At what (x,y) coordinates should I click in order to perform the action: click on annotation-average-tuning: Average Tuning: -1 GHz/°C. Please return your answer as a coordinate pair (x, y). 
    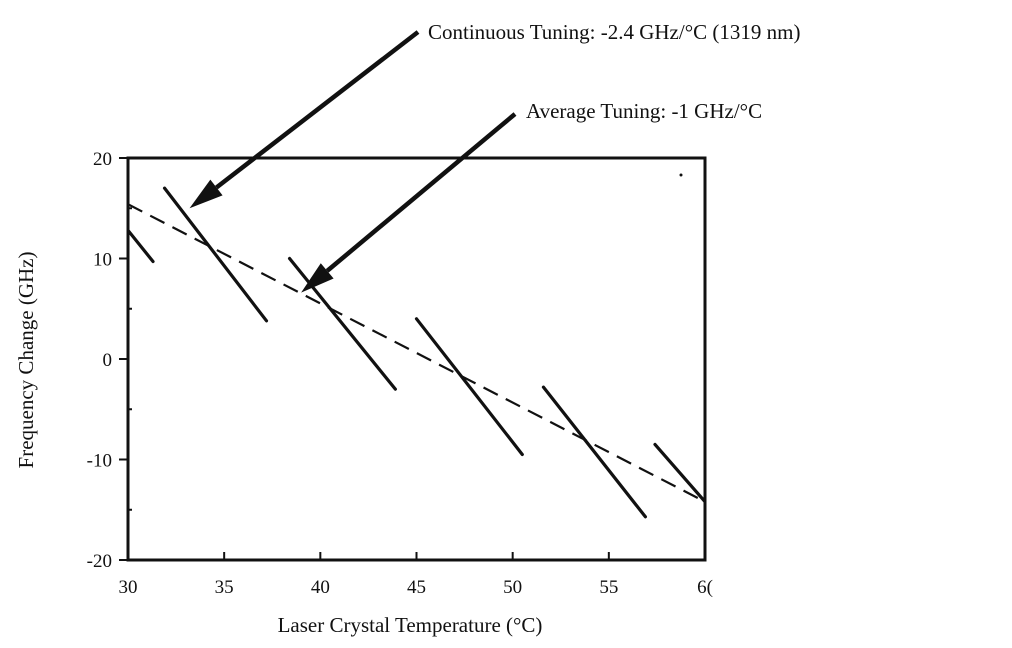
    Looking at the image, I should click on (644, 111).